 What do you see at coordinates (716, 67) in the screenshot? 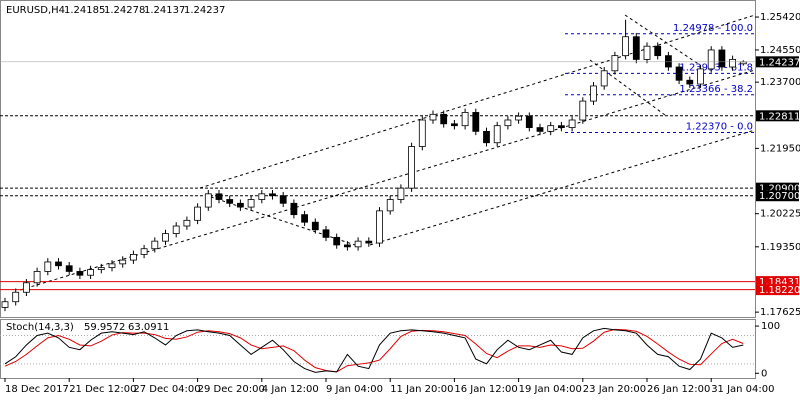
I see `fib-label: 1.23933 - 61.8` at bounding box center [716, 67].